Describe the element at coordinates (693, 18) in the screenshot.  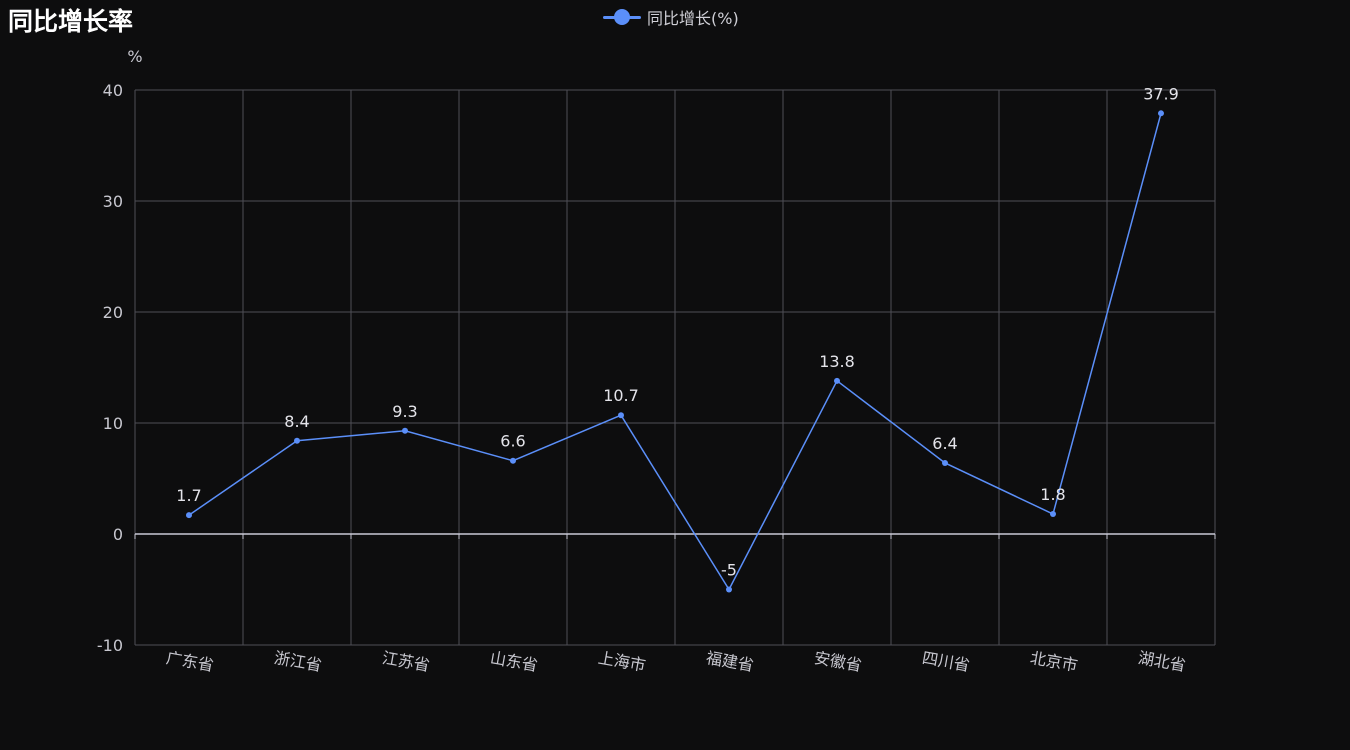
I see `legend-label: 同比增长(%)` at that location.